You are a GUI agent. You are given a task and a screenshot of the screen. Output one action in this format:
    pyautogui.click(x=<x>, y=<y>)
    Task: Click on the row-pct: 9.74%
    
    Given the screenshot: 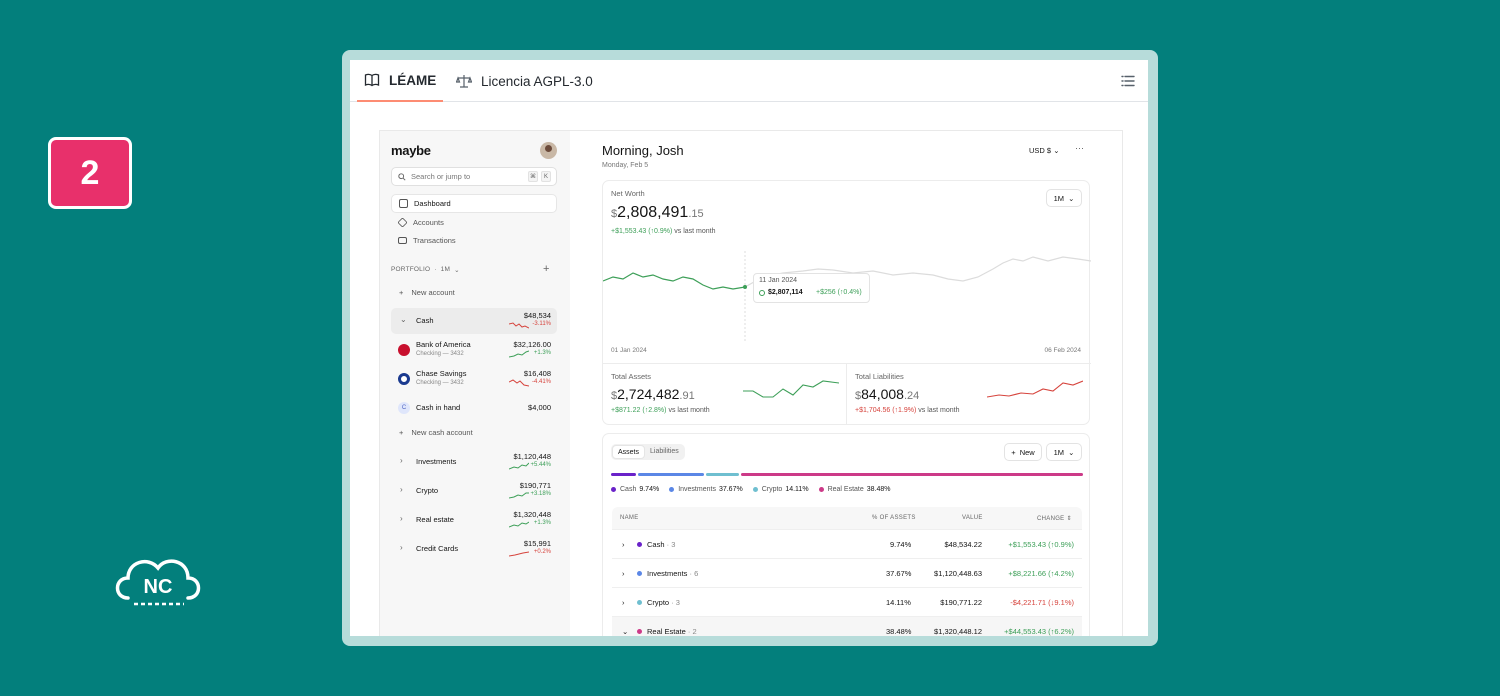 What is the action you would take?
    pyautogui.click(x=901, y=544)
    